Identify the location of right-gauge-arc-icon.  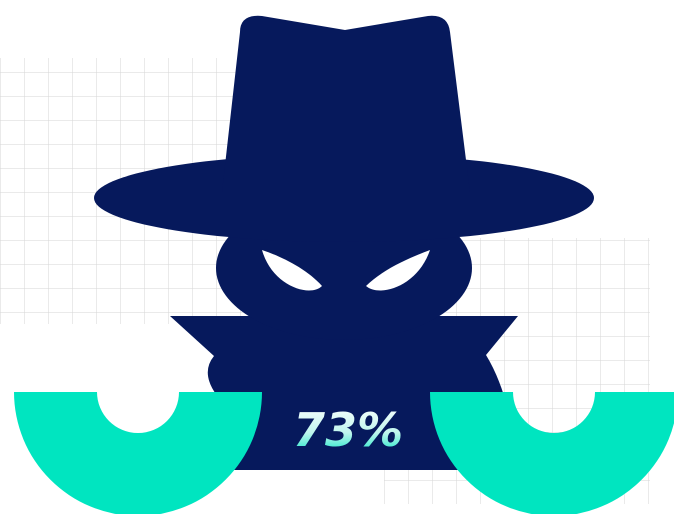
(552, 453).